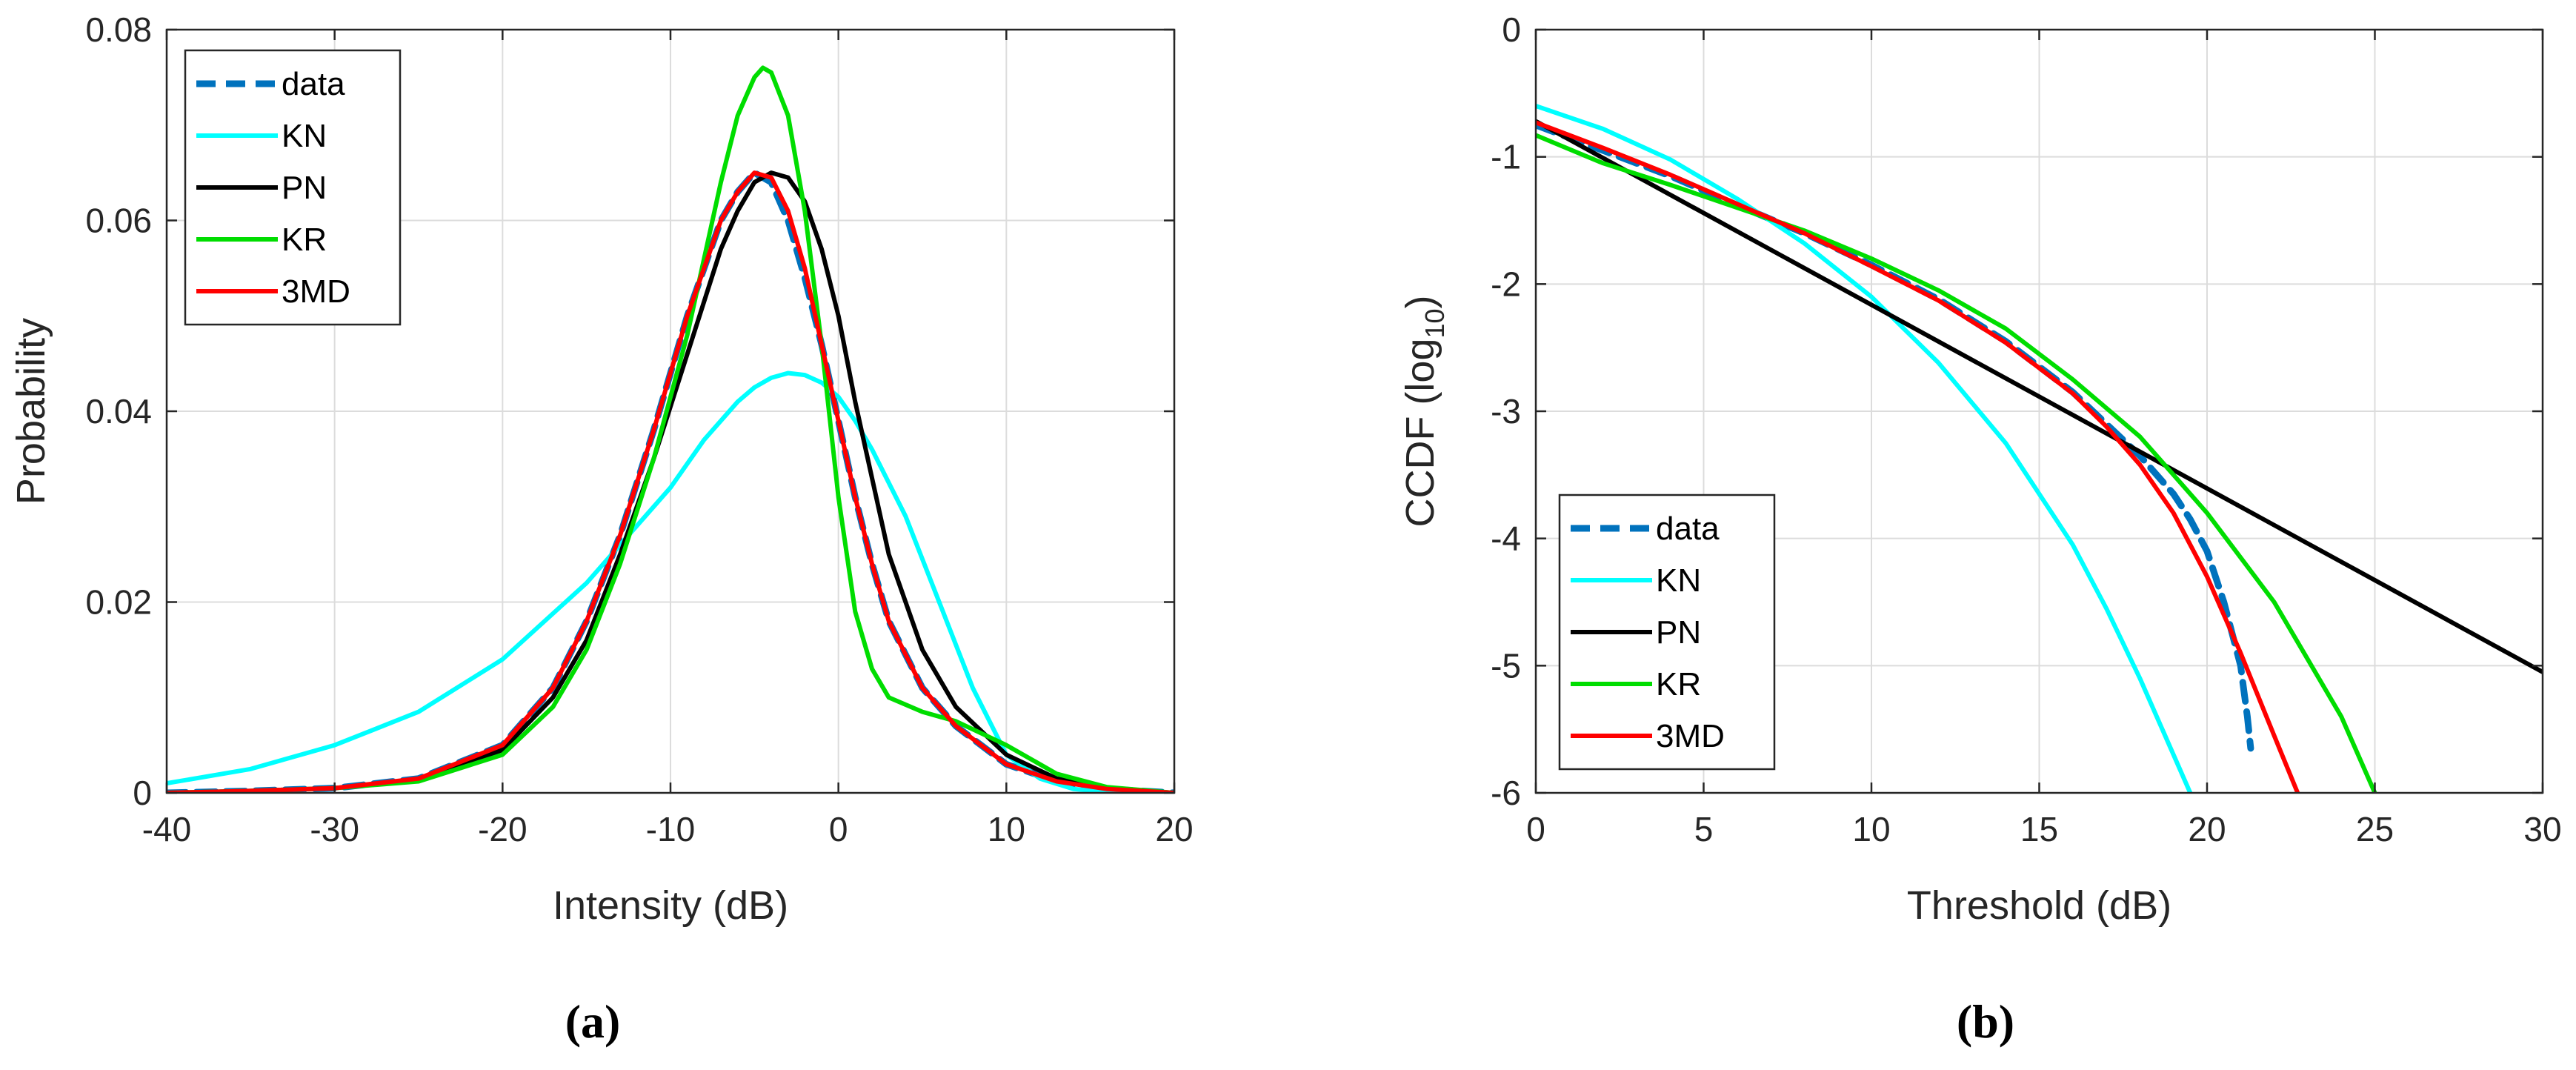  What do you see at coordinates (1435, 323) in the screenshot?
I see `panel-b-y-label-sub: 10` at bounding box center [1435, 323].